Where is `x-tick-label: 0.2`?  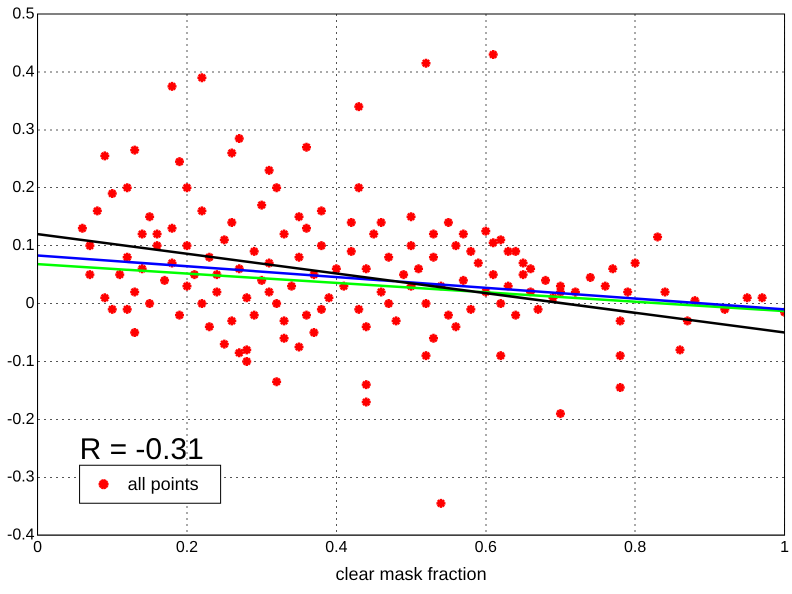
x-tick-label: 0.2 is located at coordinates (187, 547).